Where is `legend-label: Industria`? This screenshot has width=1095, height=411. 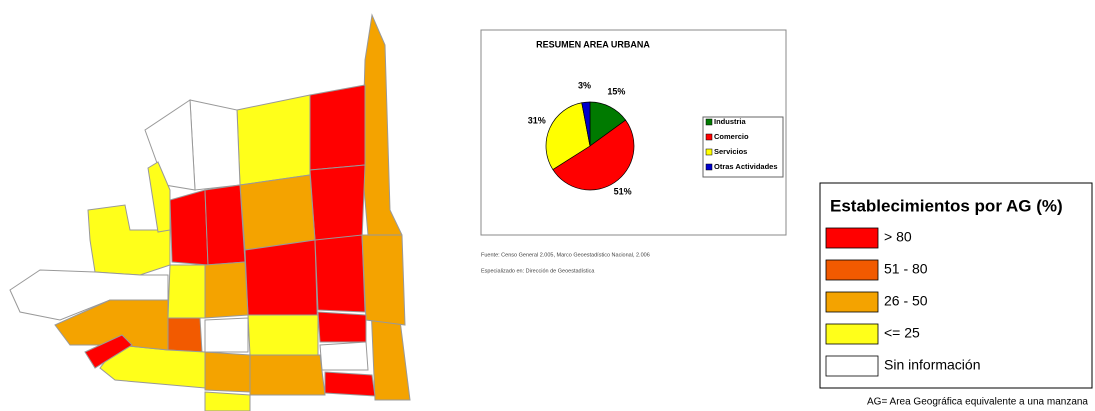 legend-label: Industria is located at coordinates (730, 121).